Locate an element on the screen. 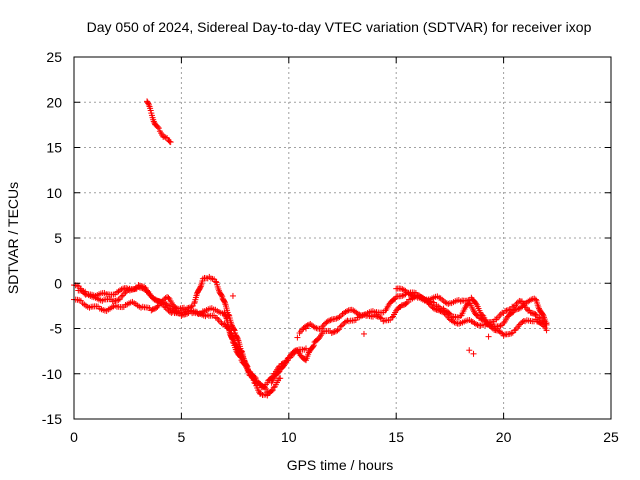  series-arc-b is located at coordinates (177, 336).